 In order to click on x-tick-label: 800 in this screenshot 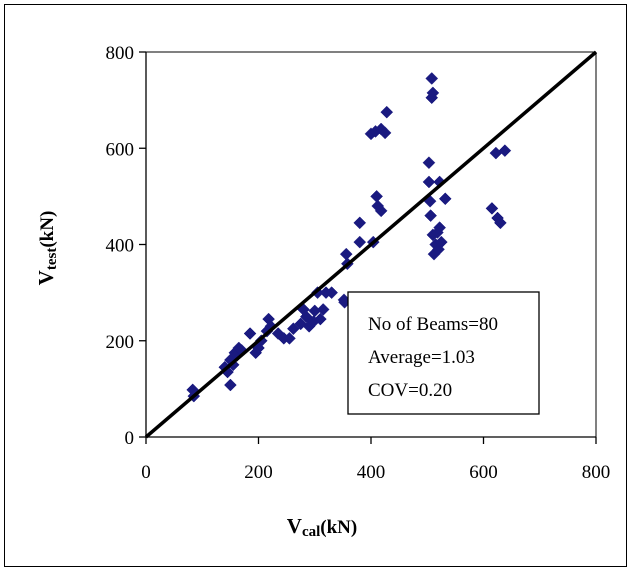, I will do `click(596, 472)`.